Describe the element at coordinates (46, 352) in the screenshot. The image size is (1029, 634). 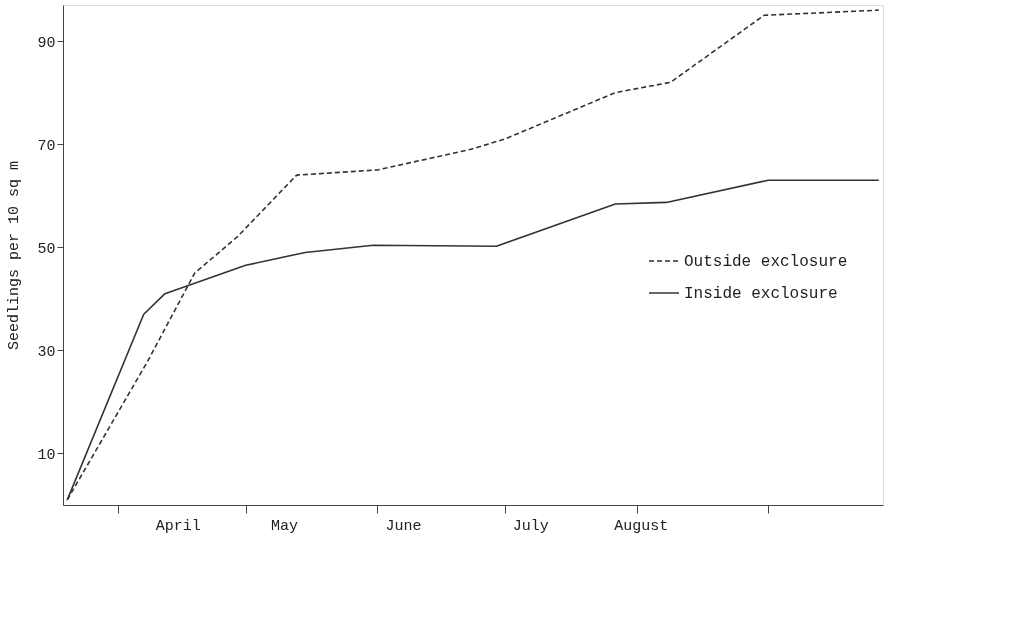
I see `y-tick-label: 30` at that location.